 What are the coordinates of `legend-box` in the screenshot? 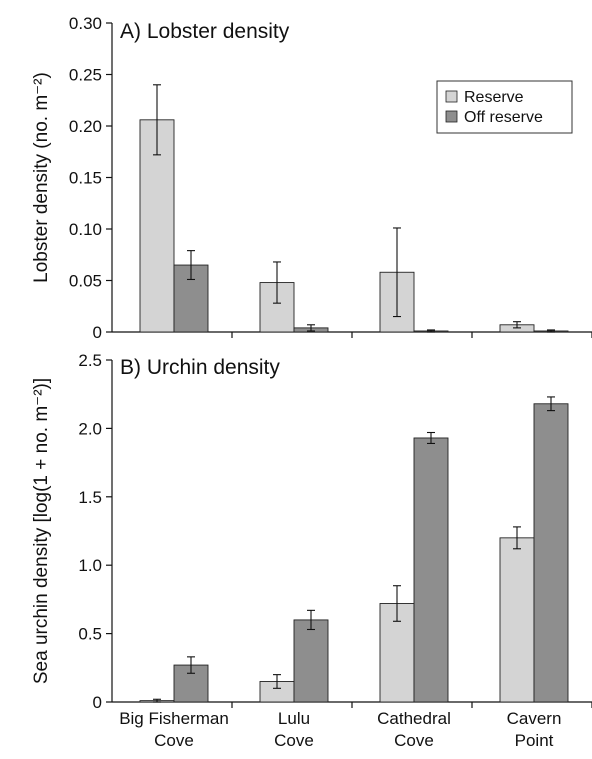 It's located at (504, 107).